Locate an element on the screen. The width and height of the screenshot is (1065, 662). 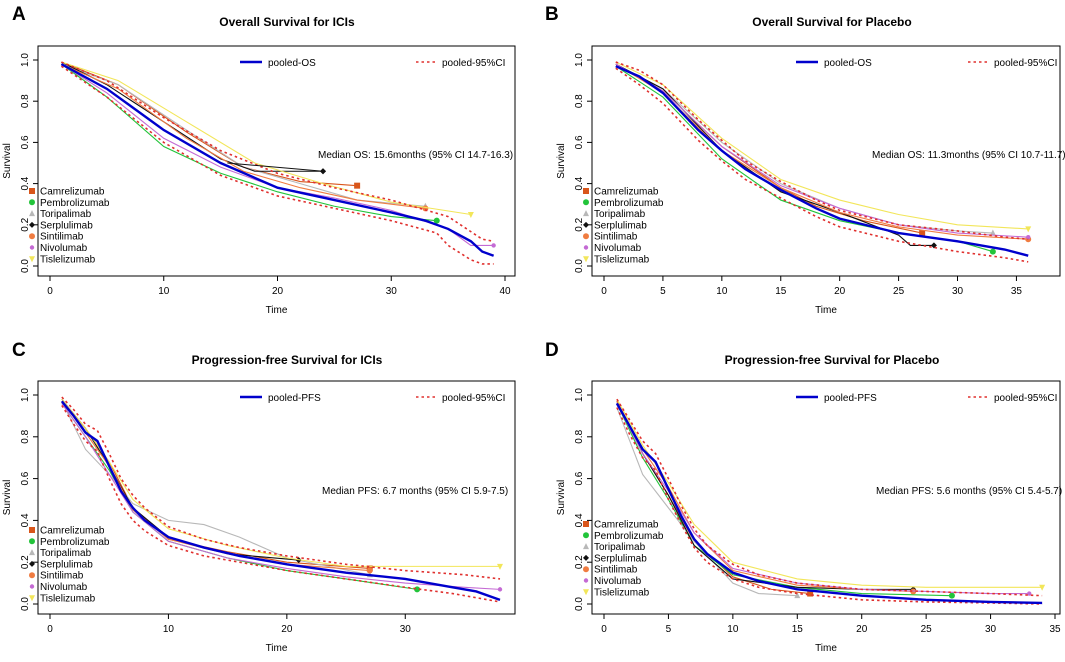
end-marker-pembrolizumab is located at coordinates (951, 595).